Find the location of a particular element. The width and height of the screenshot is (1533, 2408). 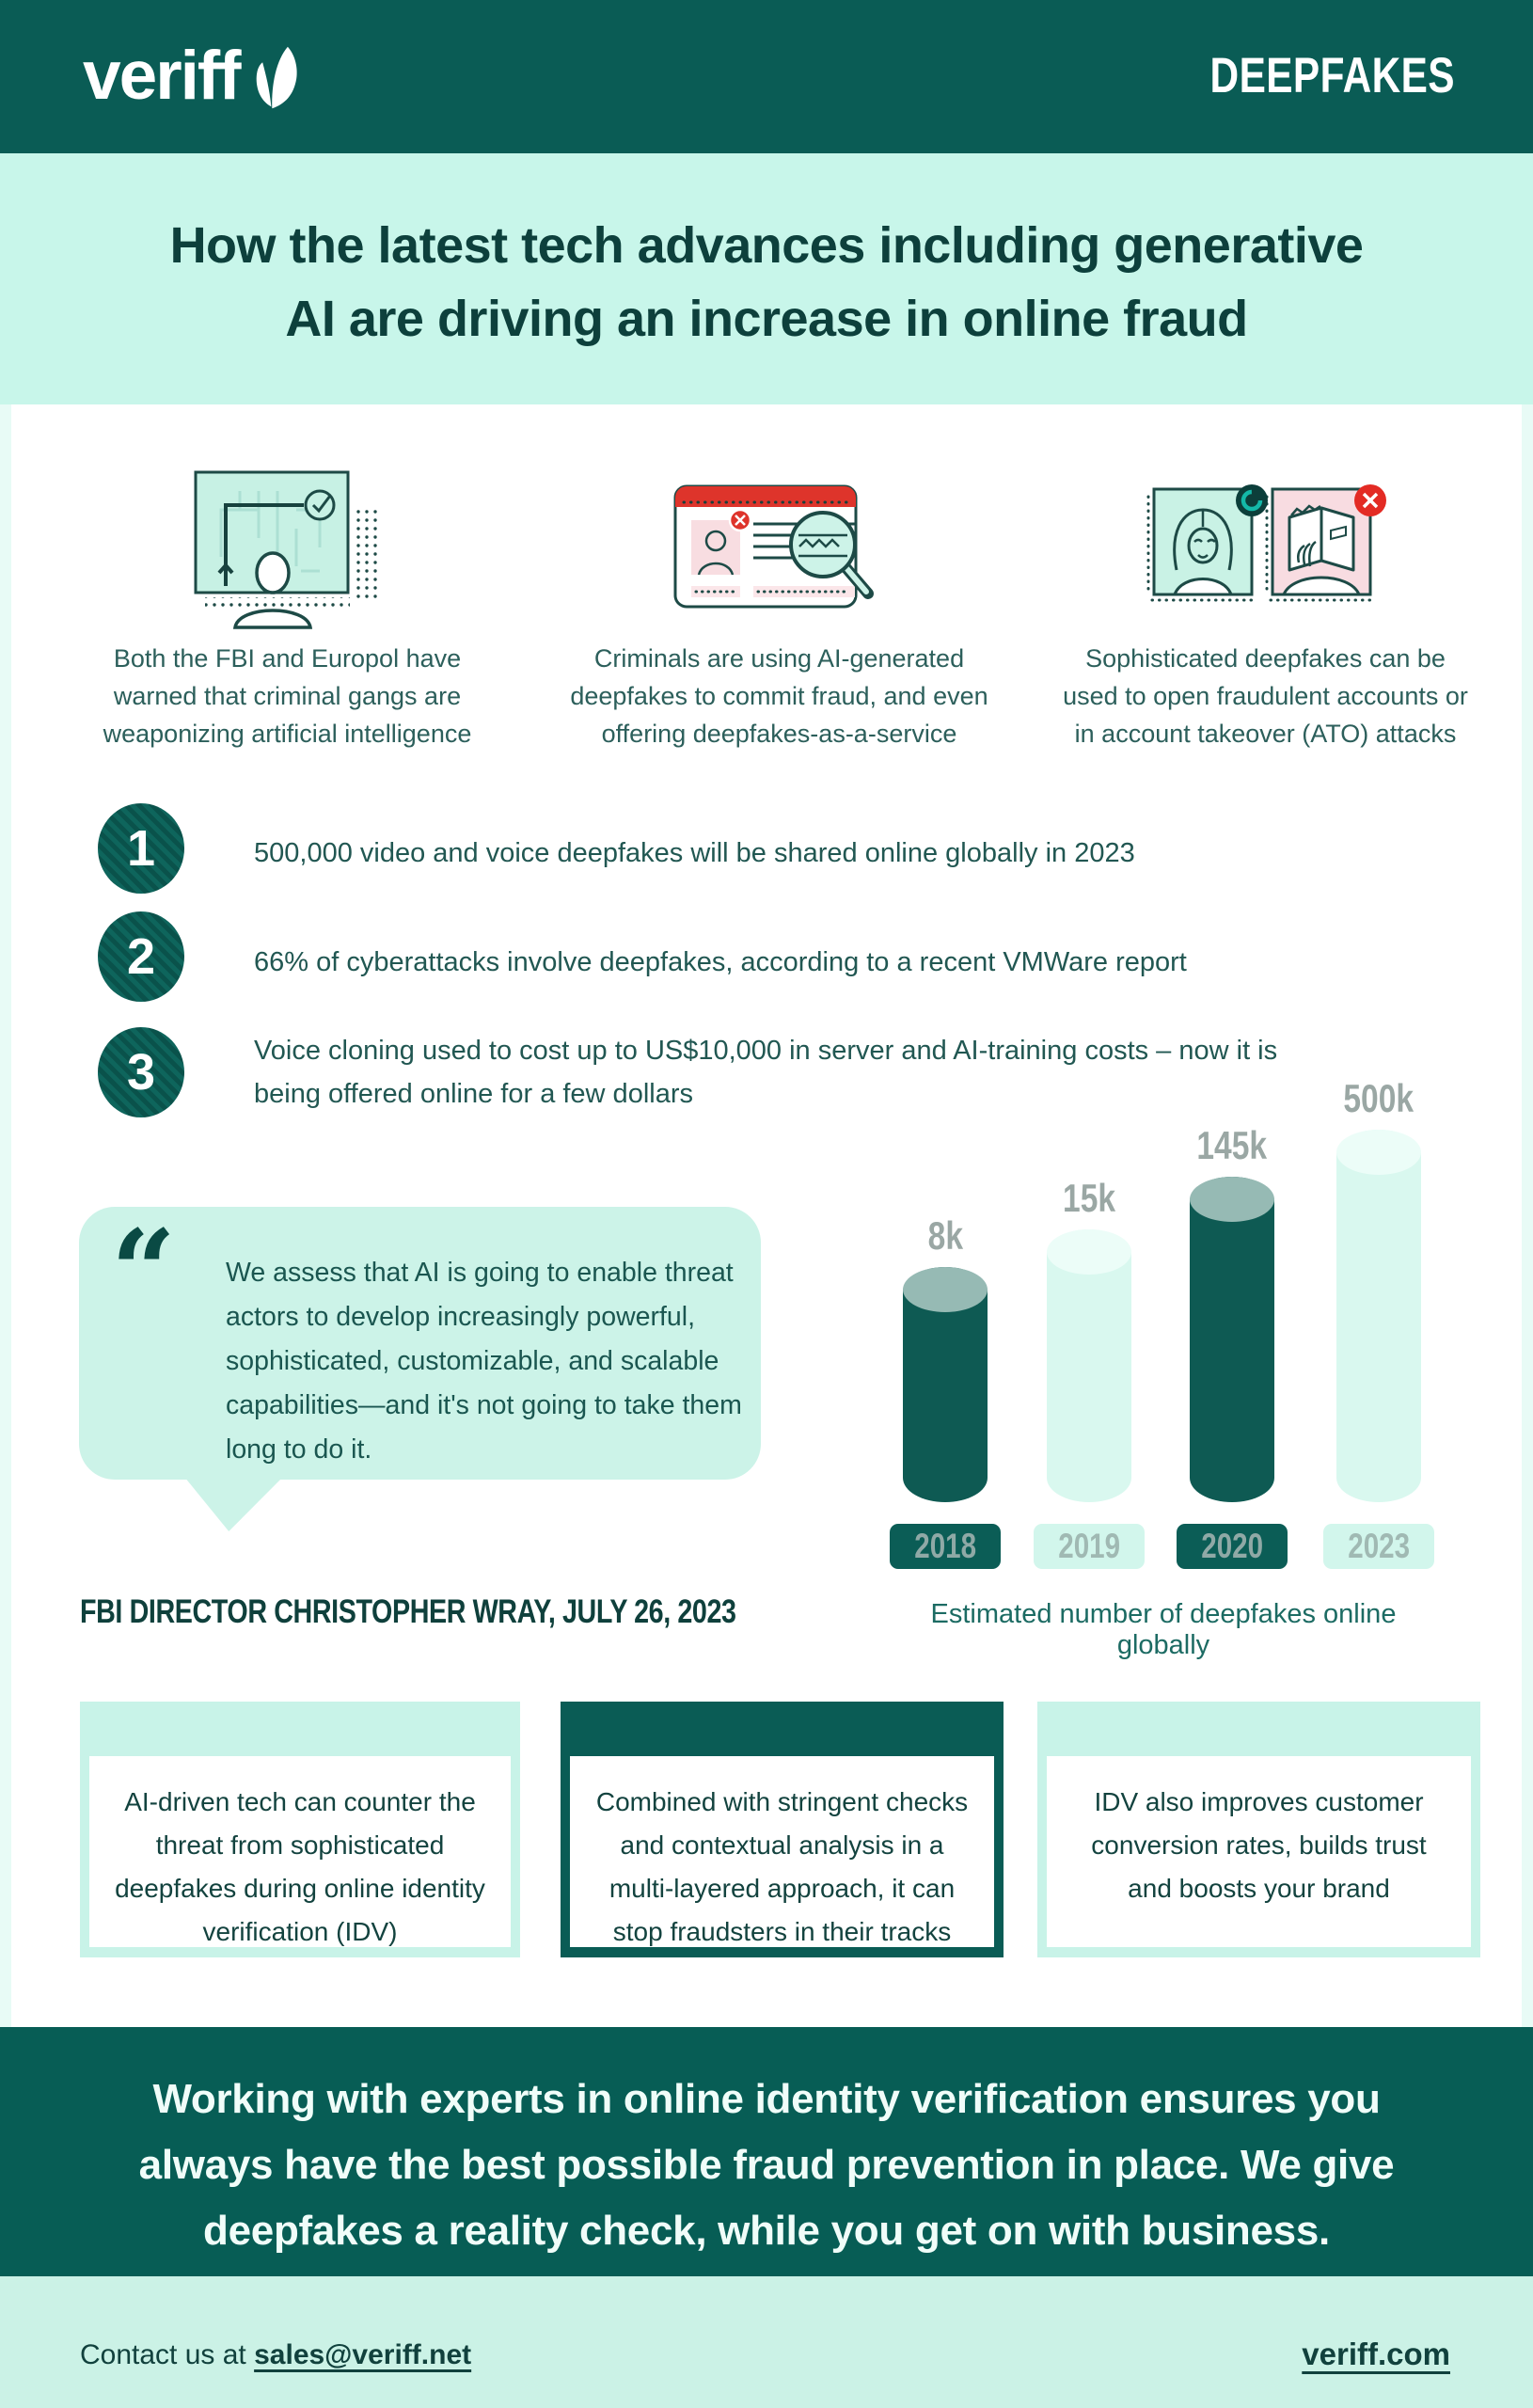

year-chip: 2018 is located at coordinates (945, 1547).